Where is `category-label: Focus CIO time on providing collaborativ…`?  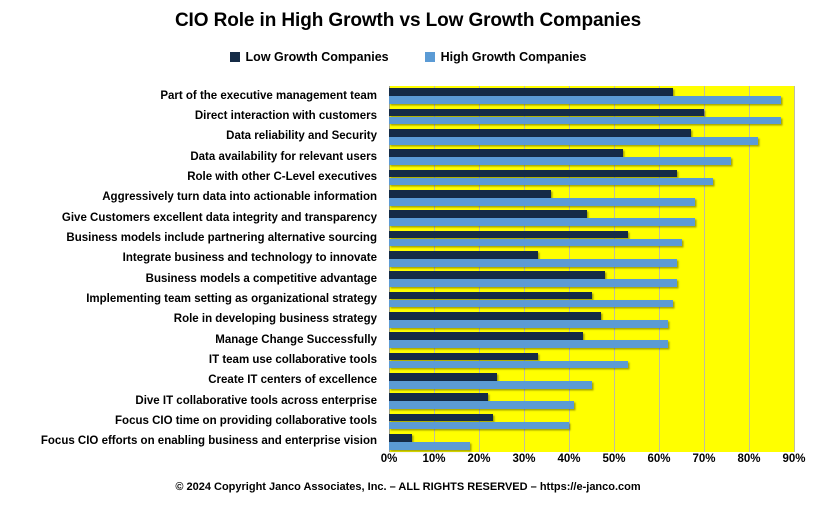 category-label: Focus CIO time on providing collaborativ… is located at coordinates (246, 421).